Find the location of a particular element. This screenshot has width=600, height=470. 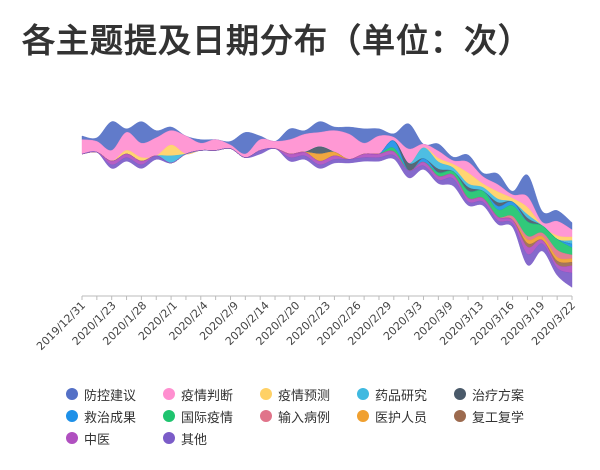

chart-title: 各主题提及日期分布（单位：次） is located at coordinates (277, 40).